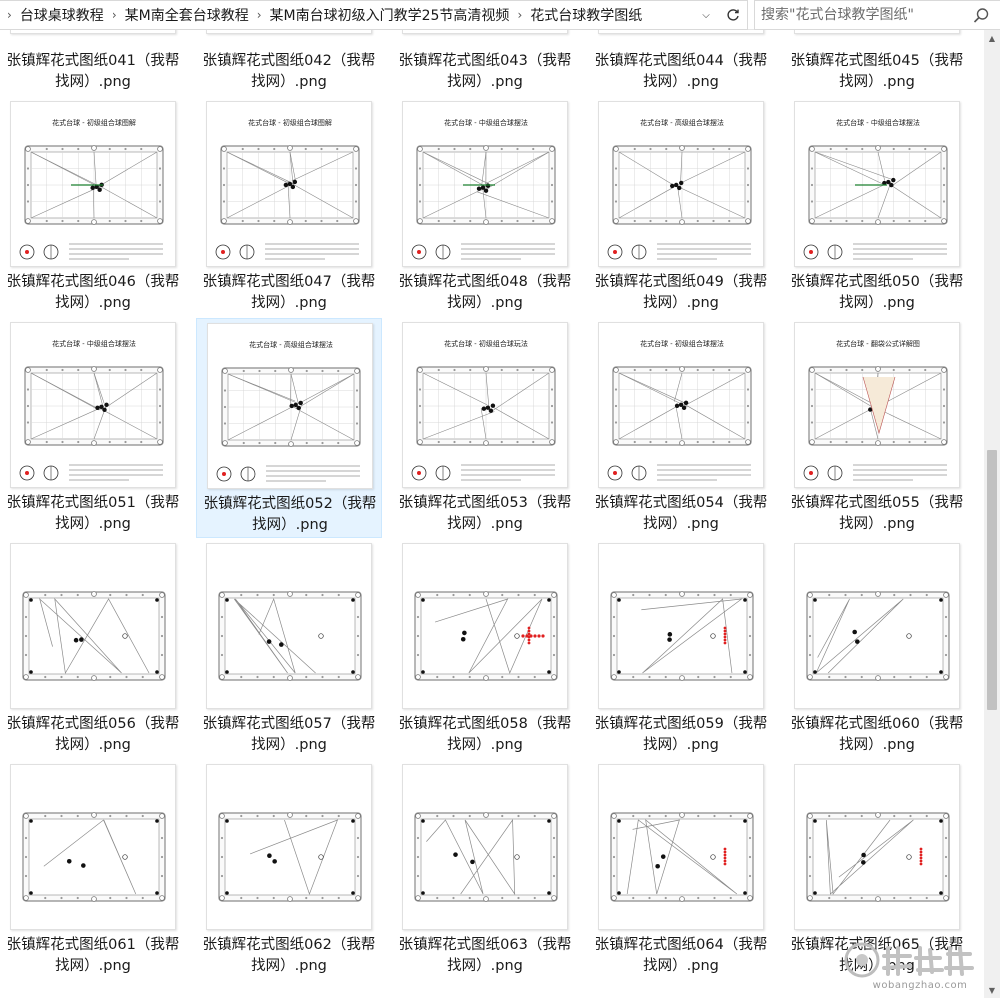  Describe the element at coordinates (878, 344) in the screenshot. I see `thumbnail-title: 花式台球 - 翻袋公式详解图` at that location.